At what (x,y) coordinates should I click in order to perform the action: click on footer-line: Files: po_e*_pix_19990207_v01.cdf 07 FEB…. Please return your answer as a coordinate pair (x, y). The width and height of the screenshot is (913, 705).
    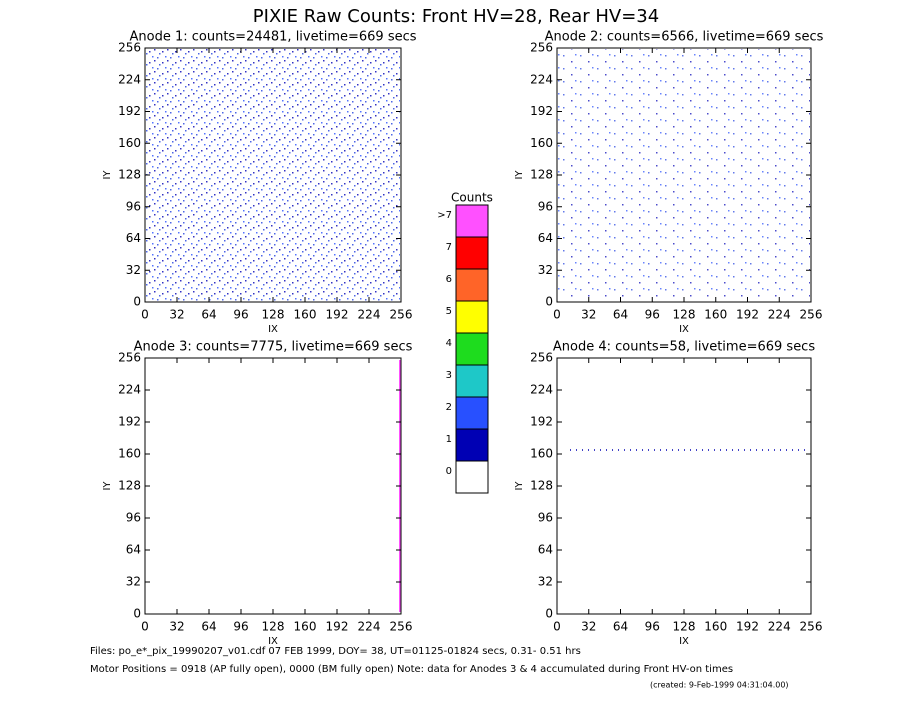
    Looking at the image, I should click on (335, 651).